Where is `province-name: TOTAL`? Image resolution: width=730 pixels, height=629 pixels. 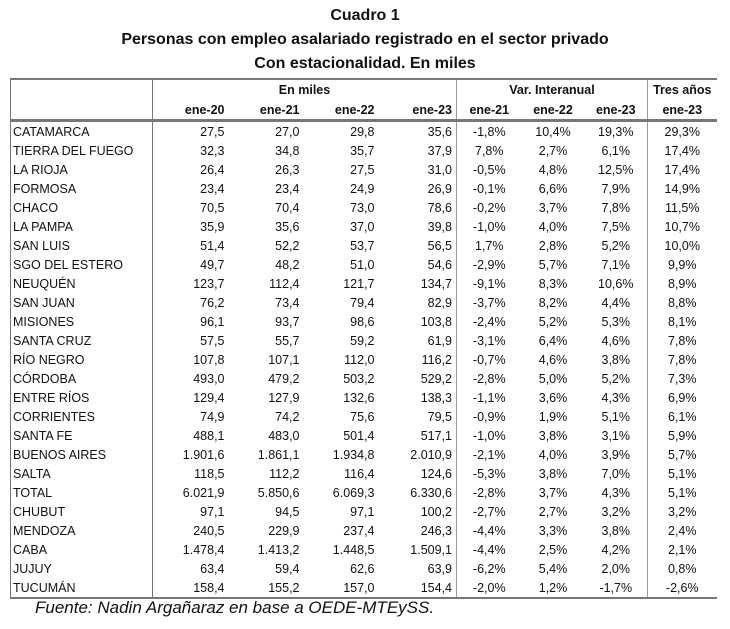 province-name: TOTAL is located at coordinates (81, 492).